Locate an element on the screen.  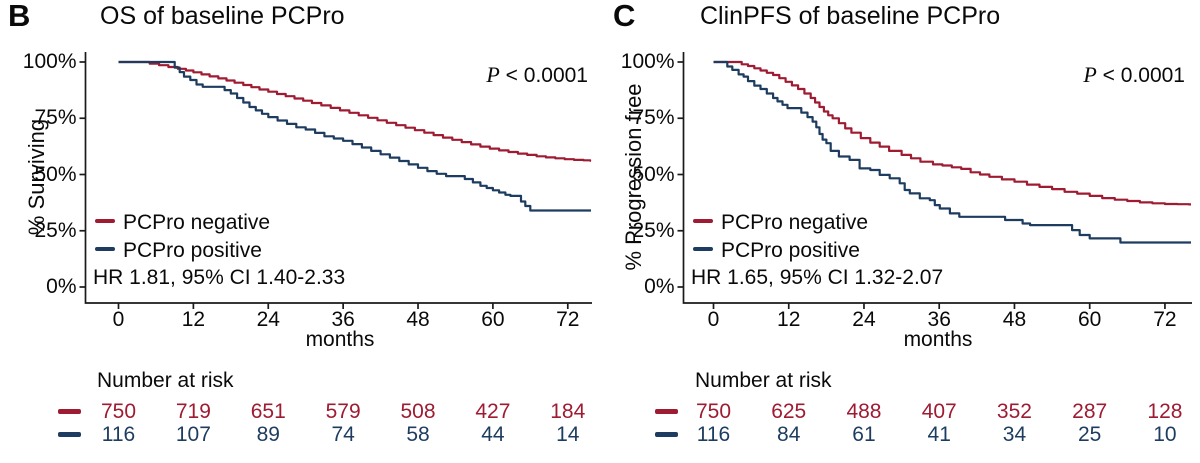
risk-count: 84 is located at coordinates (789, 434).